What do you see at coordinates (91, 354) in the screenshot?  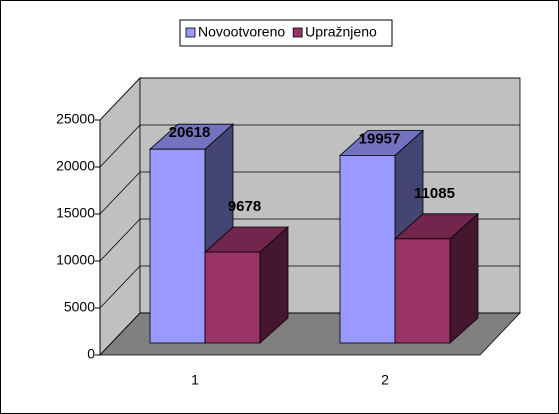 I see `y-tick-label: 0` at bounding box center [91, 354].